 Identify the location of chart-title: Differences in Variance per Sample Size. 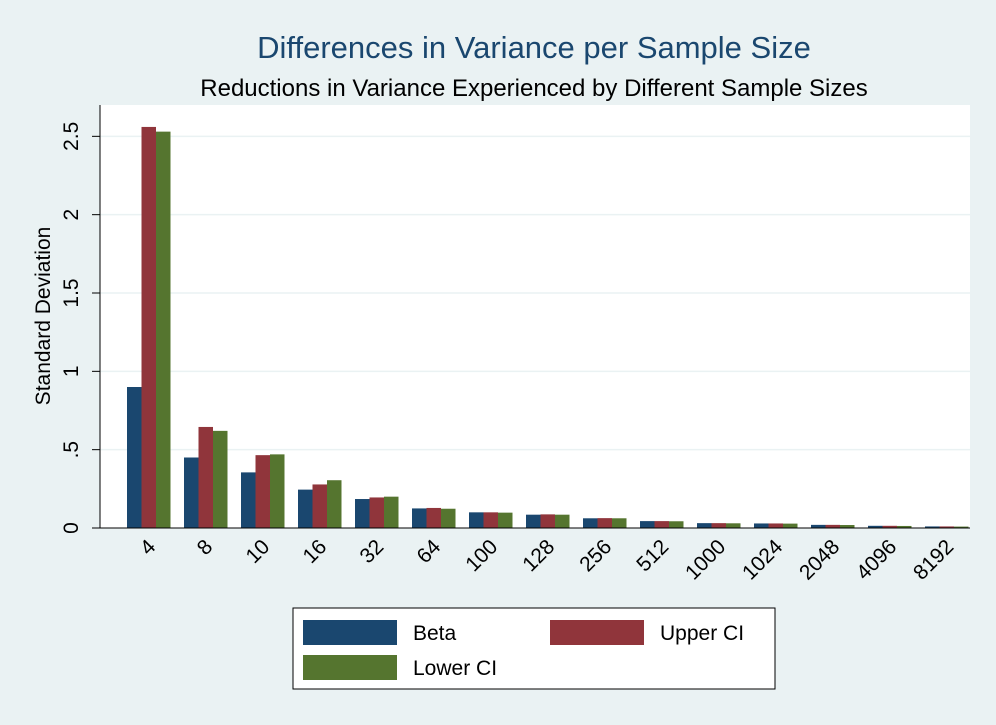
(534, 47).